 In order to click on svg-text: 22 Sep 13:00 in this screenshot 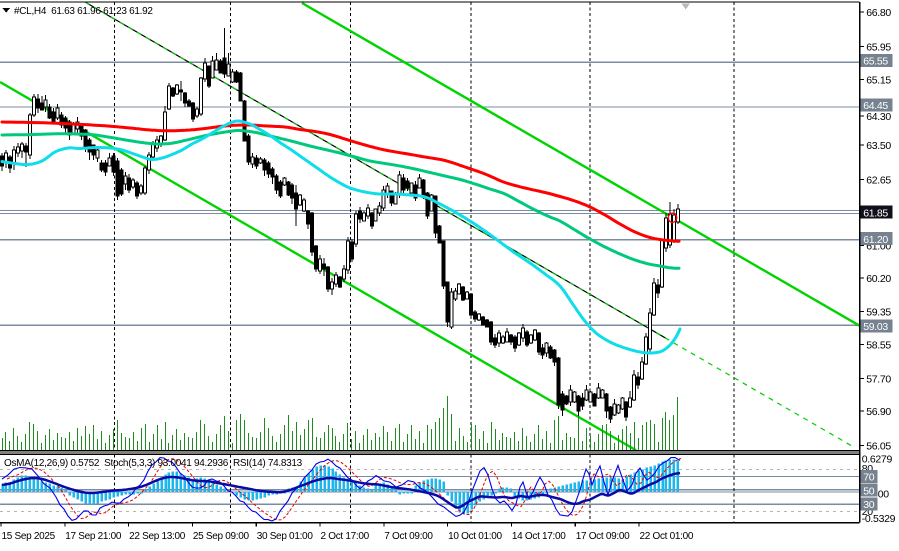, I will do `click(157, 536)`.